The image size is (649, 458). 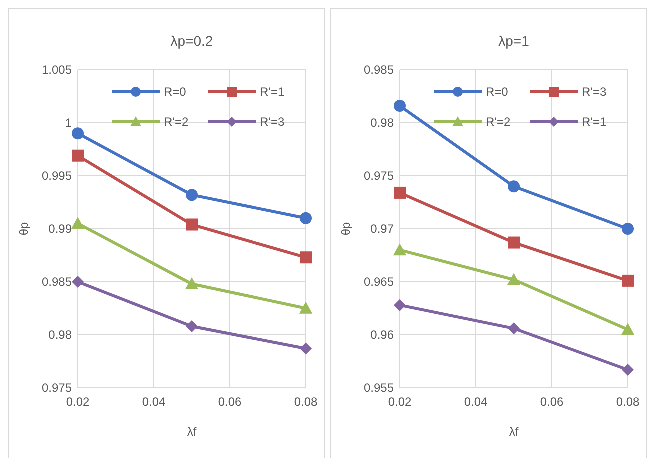 What do you see at coordinates (57, 176) in the screenshot?
I see `y-tick-label: 0.995` at bounding box center [57, 176].